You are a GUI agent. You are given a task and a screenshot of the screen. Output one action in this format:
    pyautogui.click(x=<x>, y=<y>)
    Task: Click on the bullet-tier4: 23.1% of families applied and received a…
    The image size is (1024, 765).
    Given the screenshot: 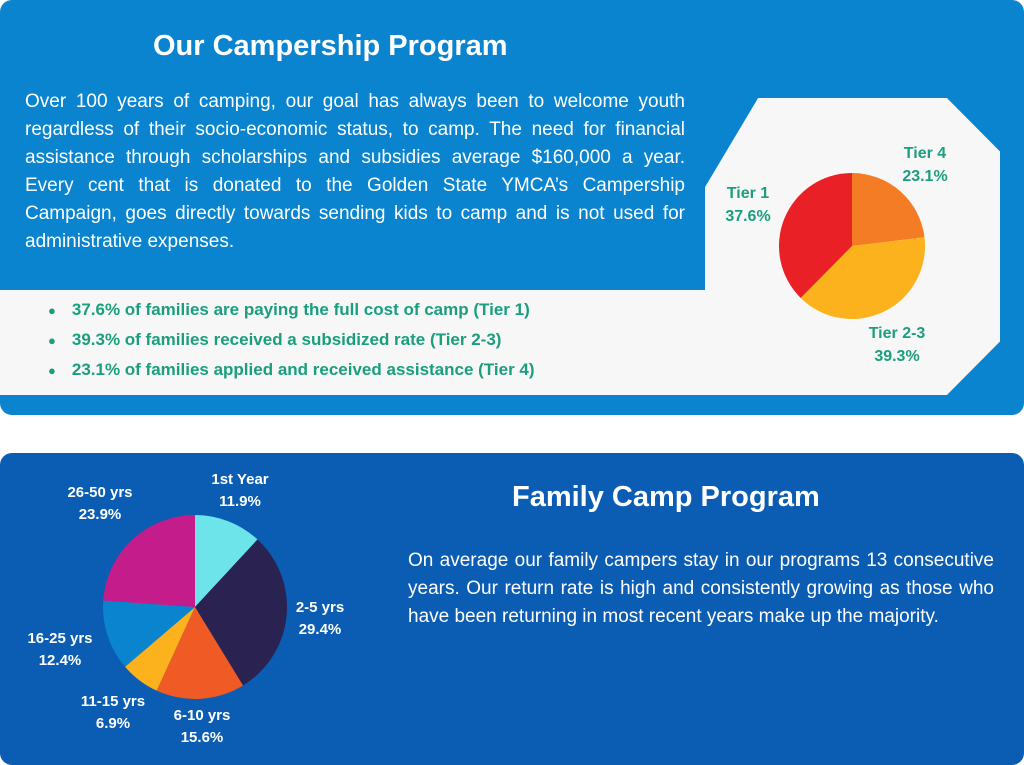 What is the action you would take?
    pyautogui.click(x=291, y=370)
    